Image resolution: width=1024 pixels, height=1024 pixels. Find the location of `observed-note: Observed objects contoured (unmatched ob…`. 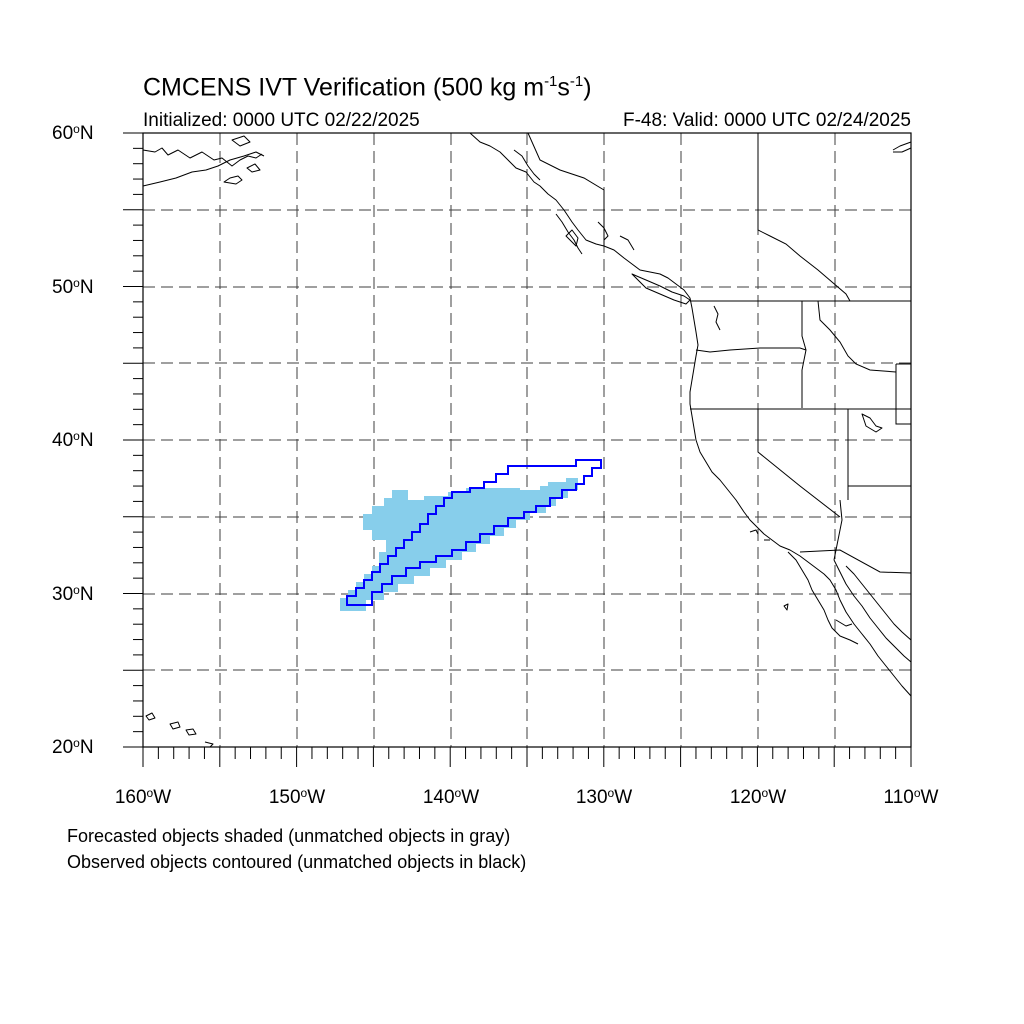

observed-note: Observed objects contoured (unmatched ob… is located at coordinates (297, 862).